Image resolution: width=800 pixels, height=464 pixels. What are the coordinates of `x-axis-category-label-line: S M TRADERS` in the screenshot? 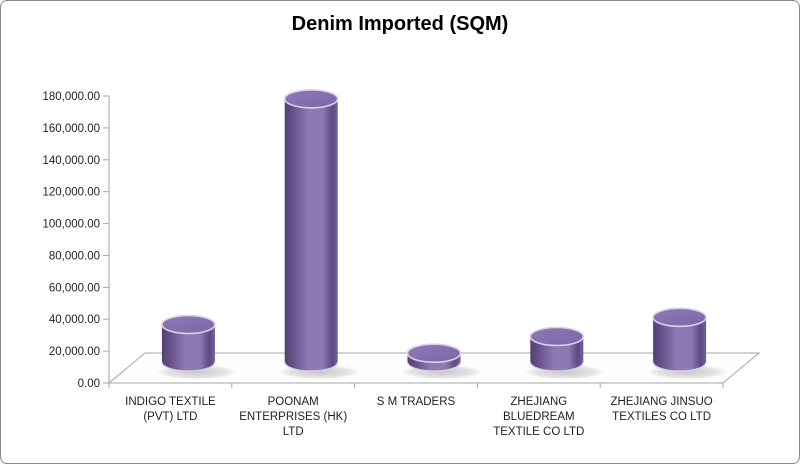 It's located at (416, 402).